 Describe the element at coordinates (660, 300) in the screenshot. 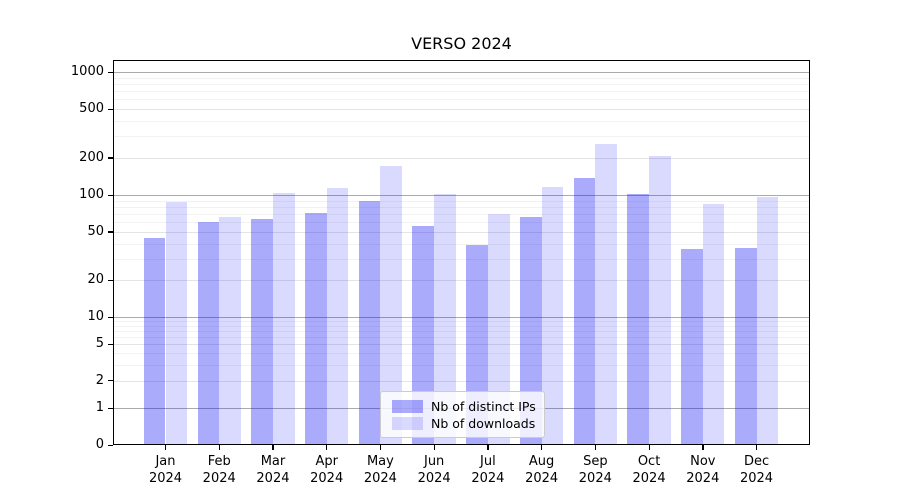

I see `bar-downloads-oct` at that location.